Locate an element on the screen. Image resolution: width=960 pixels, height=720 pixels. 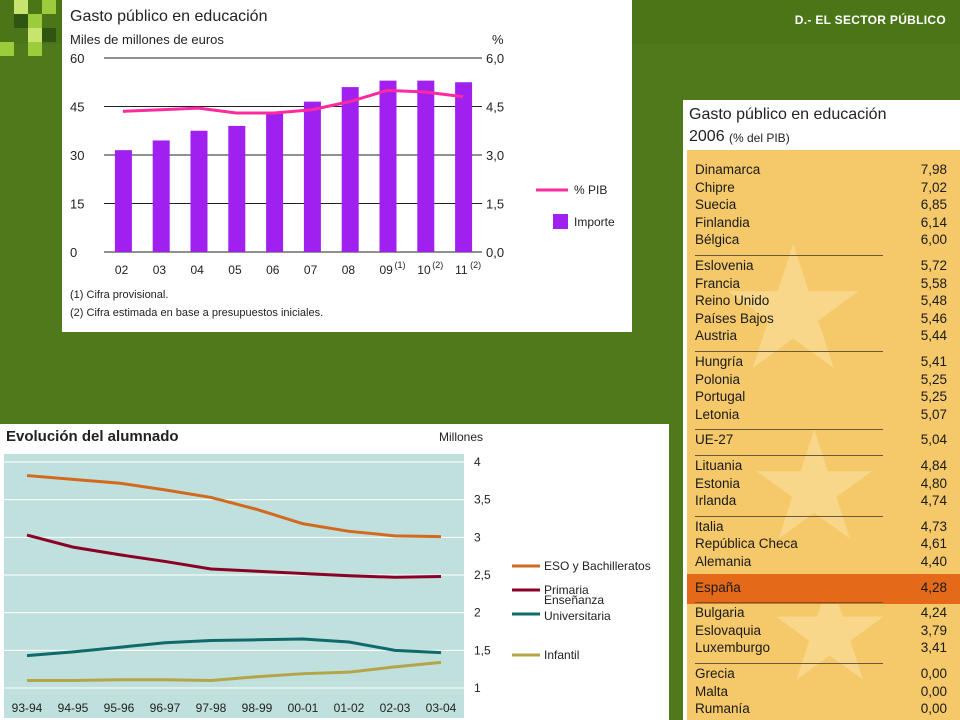
table-row: UE-27 5,04 is located at coordinates (821, 440).